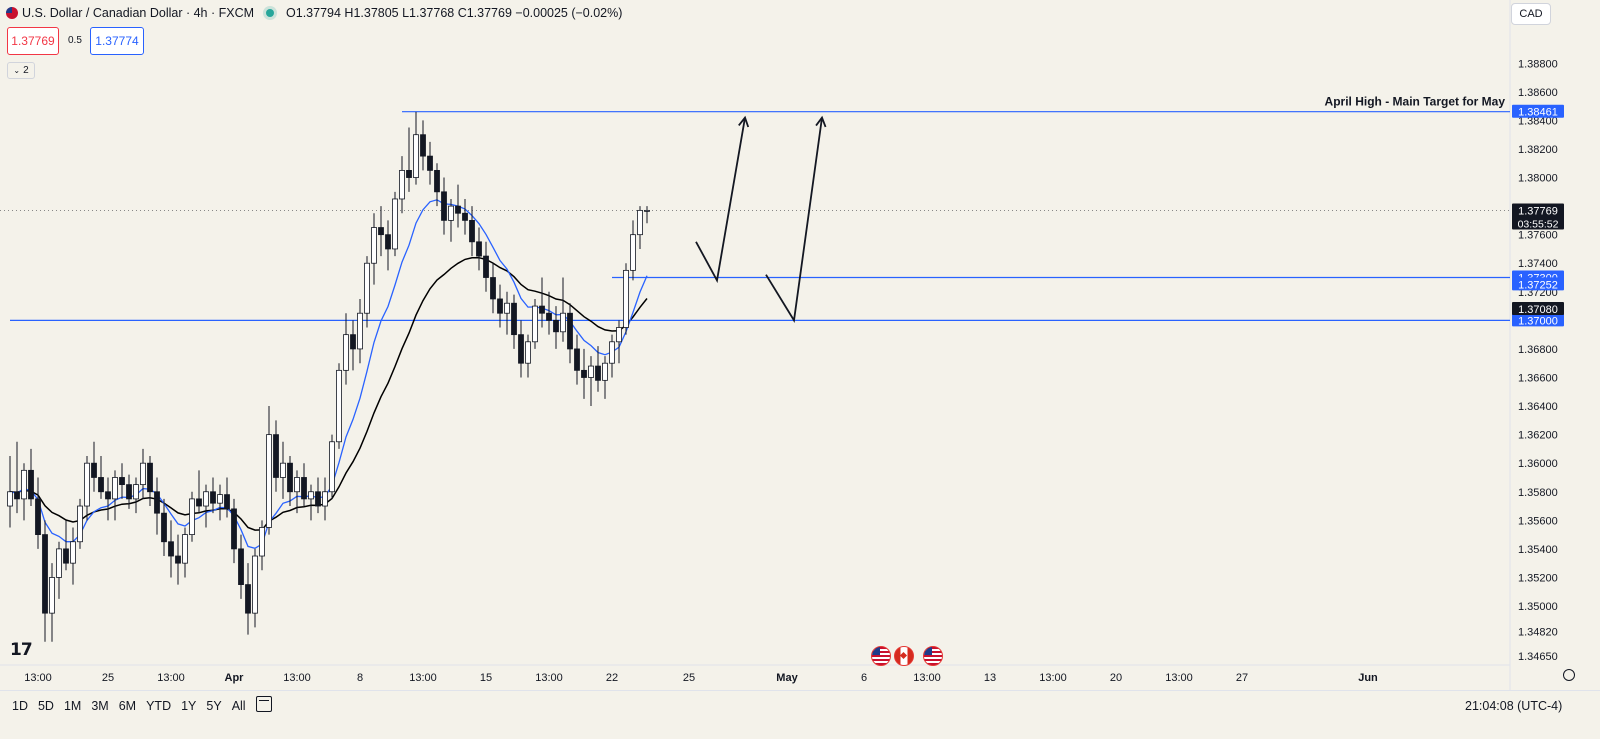 The image size is (1600, 739). What do you see at coordinates (904, 656) in the screenshot?
I see `ca-event-flag-icon` at bounding box center [904, 656].